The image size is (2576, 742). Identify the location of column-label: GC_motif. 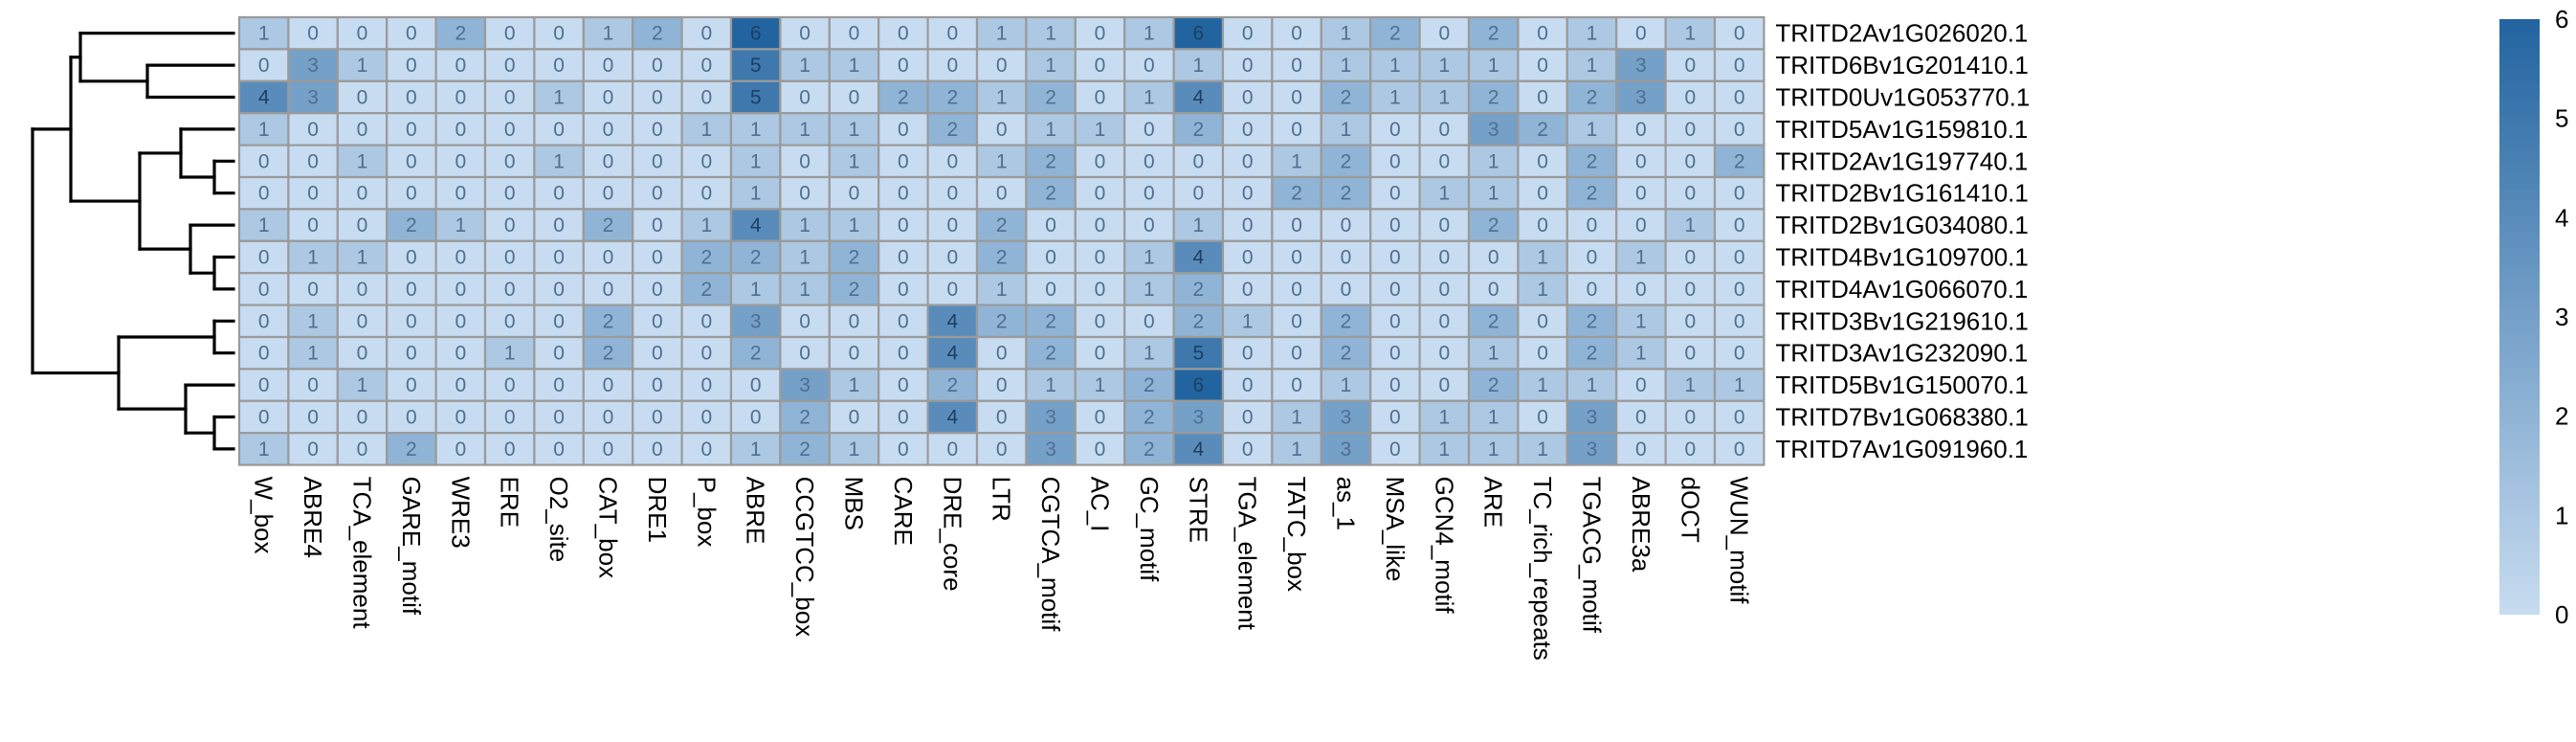
(1149, 530).